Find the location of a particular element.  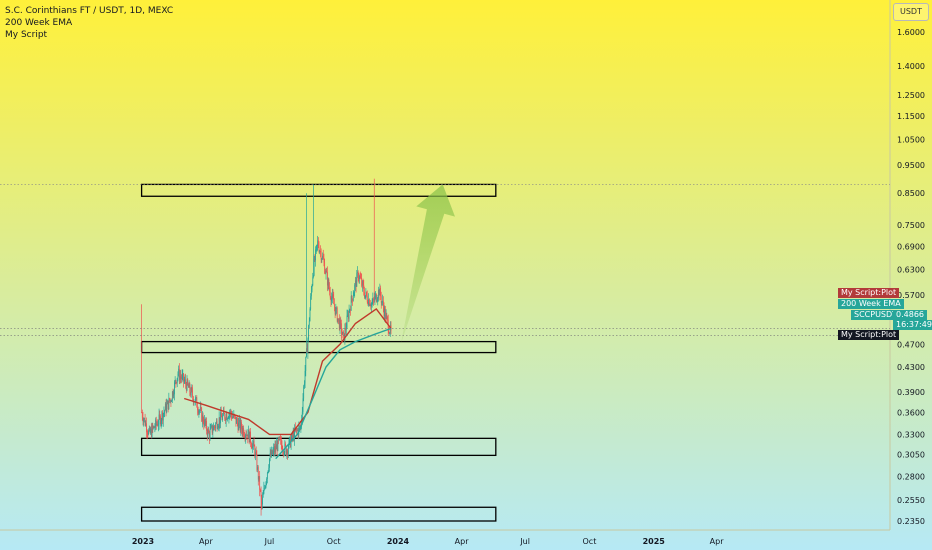

projection-arrow is located at coordinates (427, 264).